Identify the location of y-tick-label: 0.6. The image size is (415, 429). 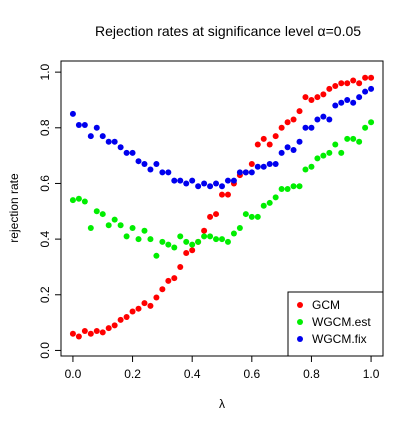
(45, 183).